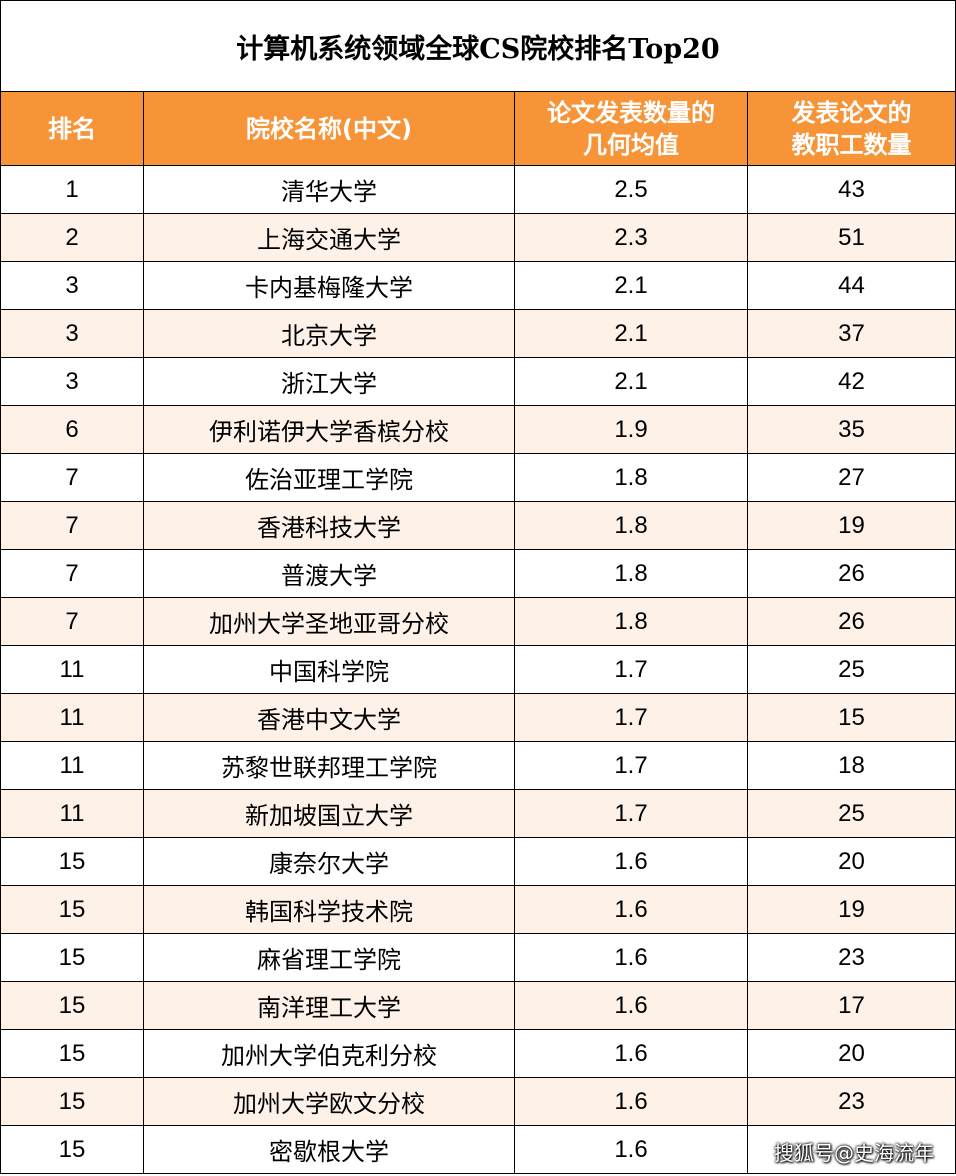 The height and width of the screenshot is (1176, 956). I want to click on school-name-cell: 加州大学圣地亚哥分校, so click(329, 621).